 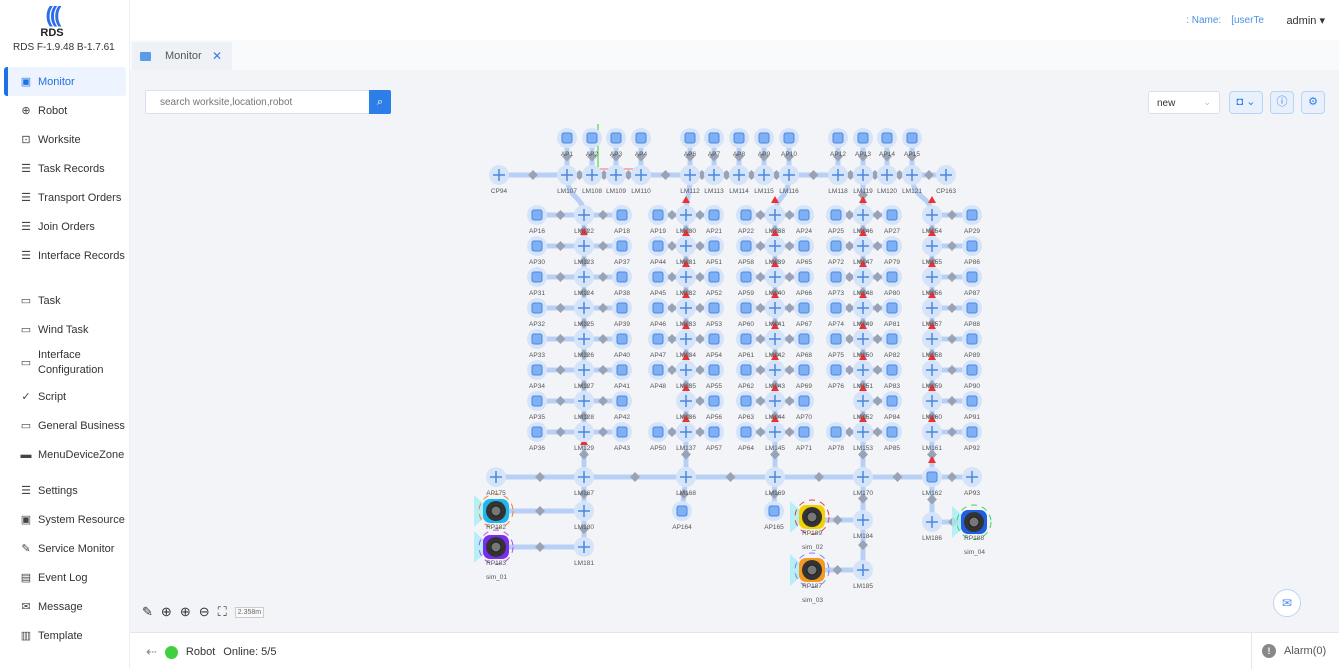 What do you see at coordinates (592, 180) in the screenshot?
I see `map-point-lm108: LM108` at bounding box center [592, 180].